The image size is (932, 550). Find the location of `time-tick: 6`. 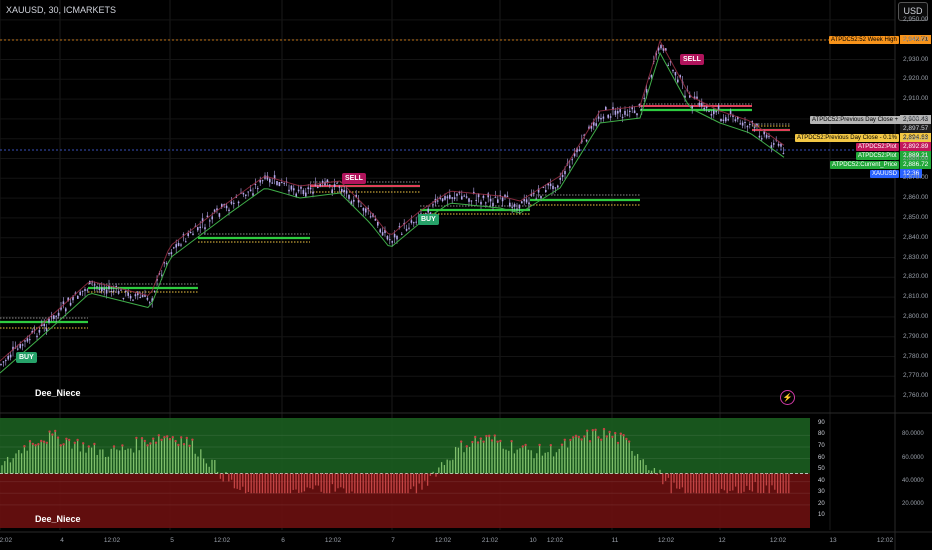

time-tick: 6 is located at coordinates (283, 540).